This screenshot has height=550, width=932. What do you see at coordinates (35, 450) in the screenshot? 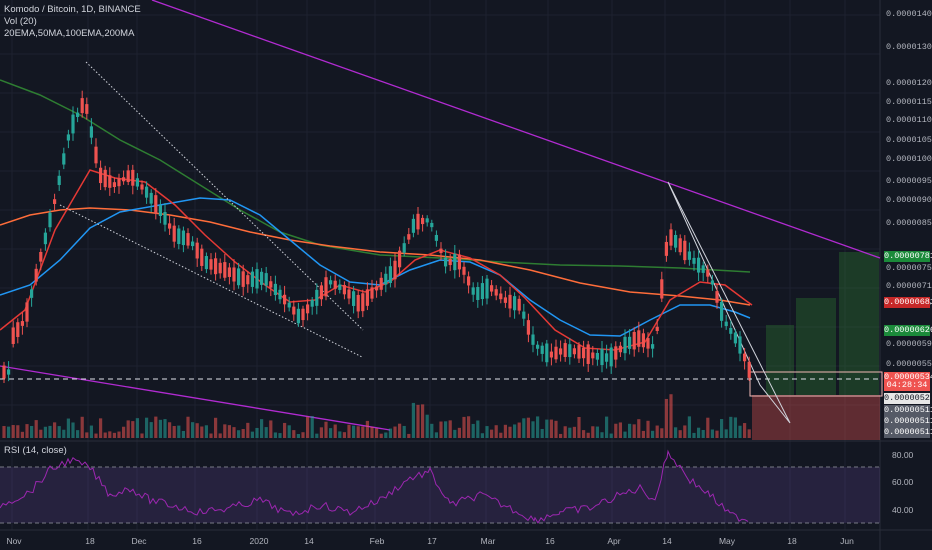
I see `rsi-indicator-label: RSI (14, close)` at bounding box center [35, 450].